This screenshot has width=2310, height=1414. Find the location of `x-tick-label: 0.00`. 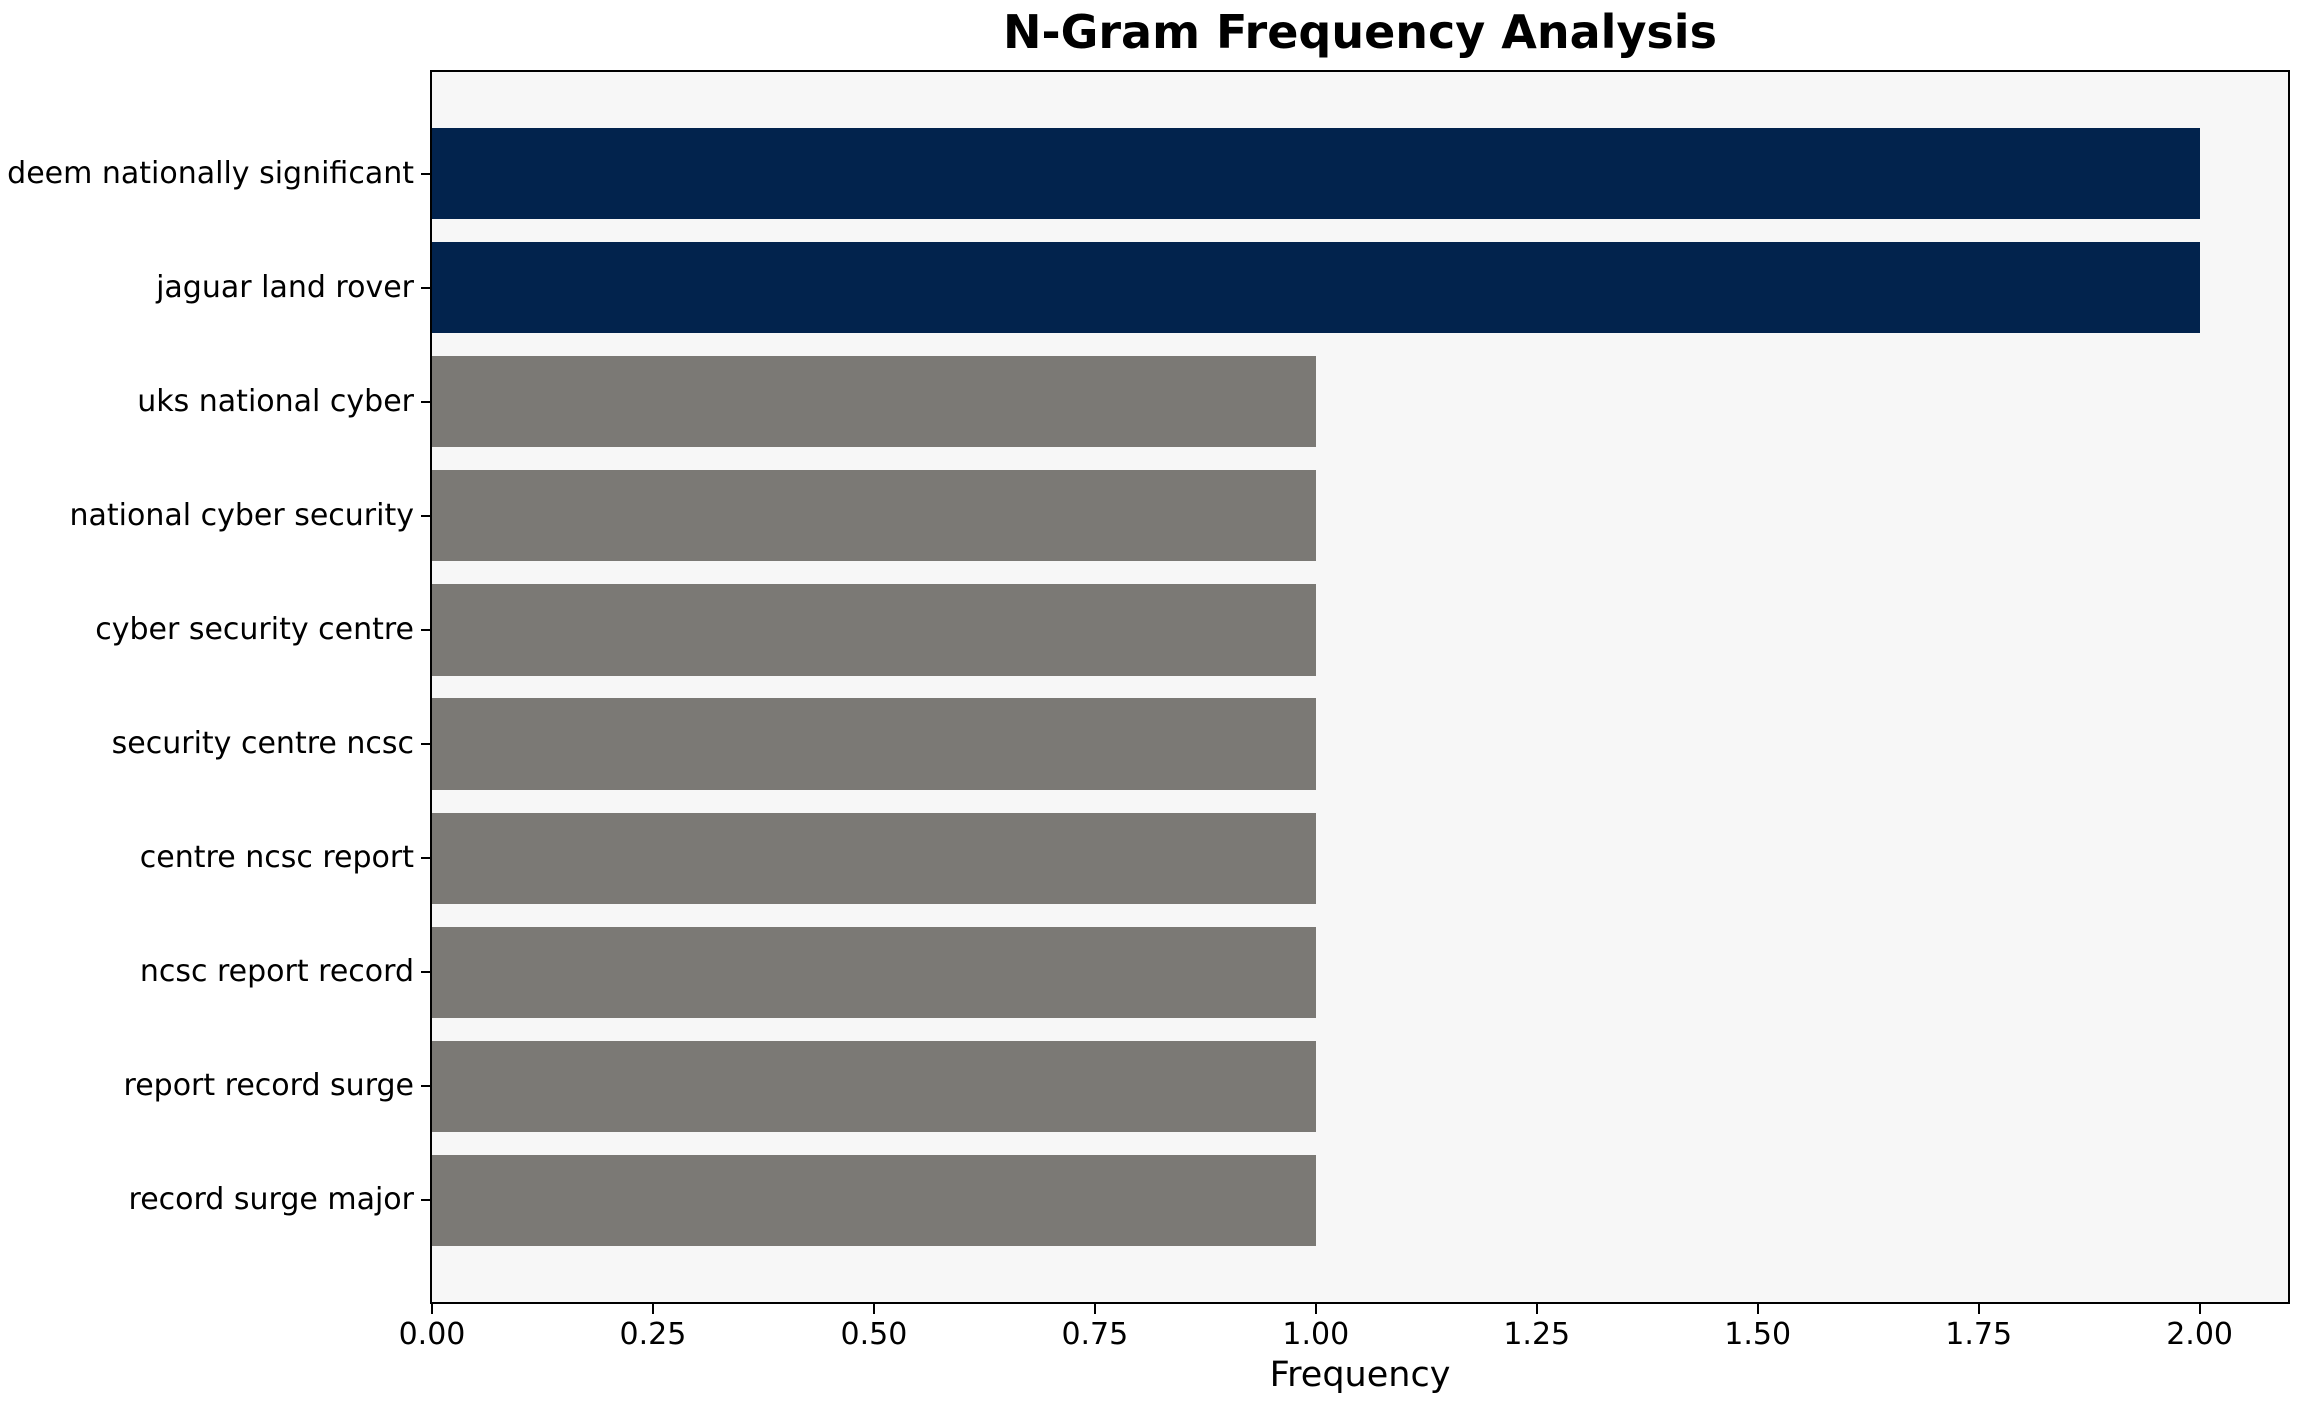

x-tick-label: 0.00 is located at coordinates (432, 1334).